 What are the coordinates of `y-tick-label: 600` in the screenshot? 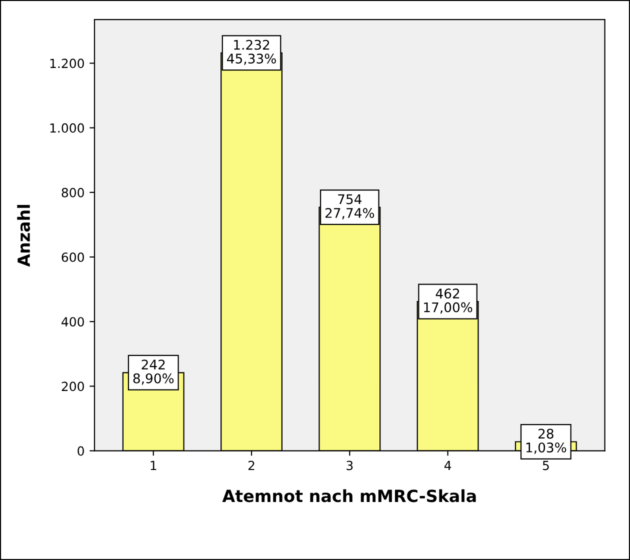 It's located at (73, 257).